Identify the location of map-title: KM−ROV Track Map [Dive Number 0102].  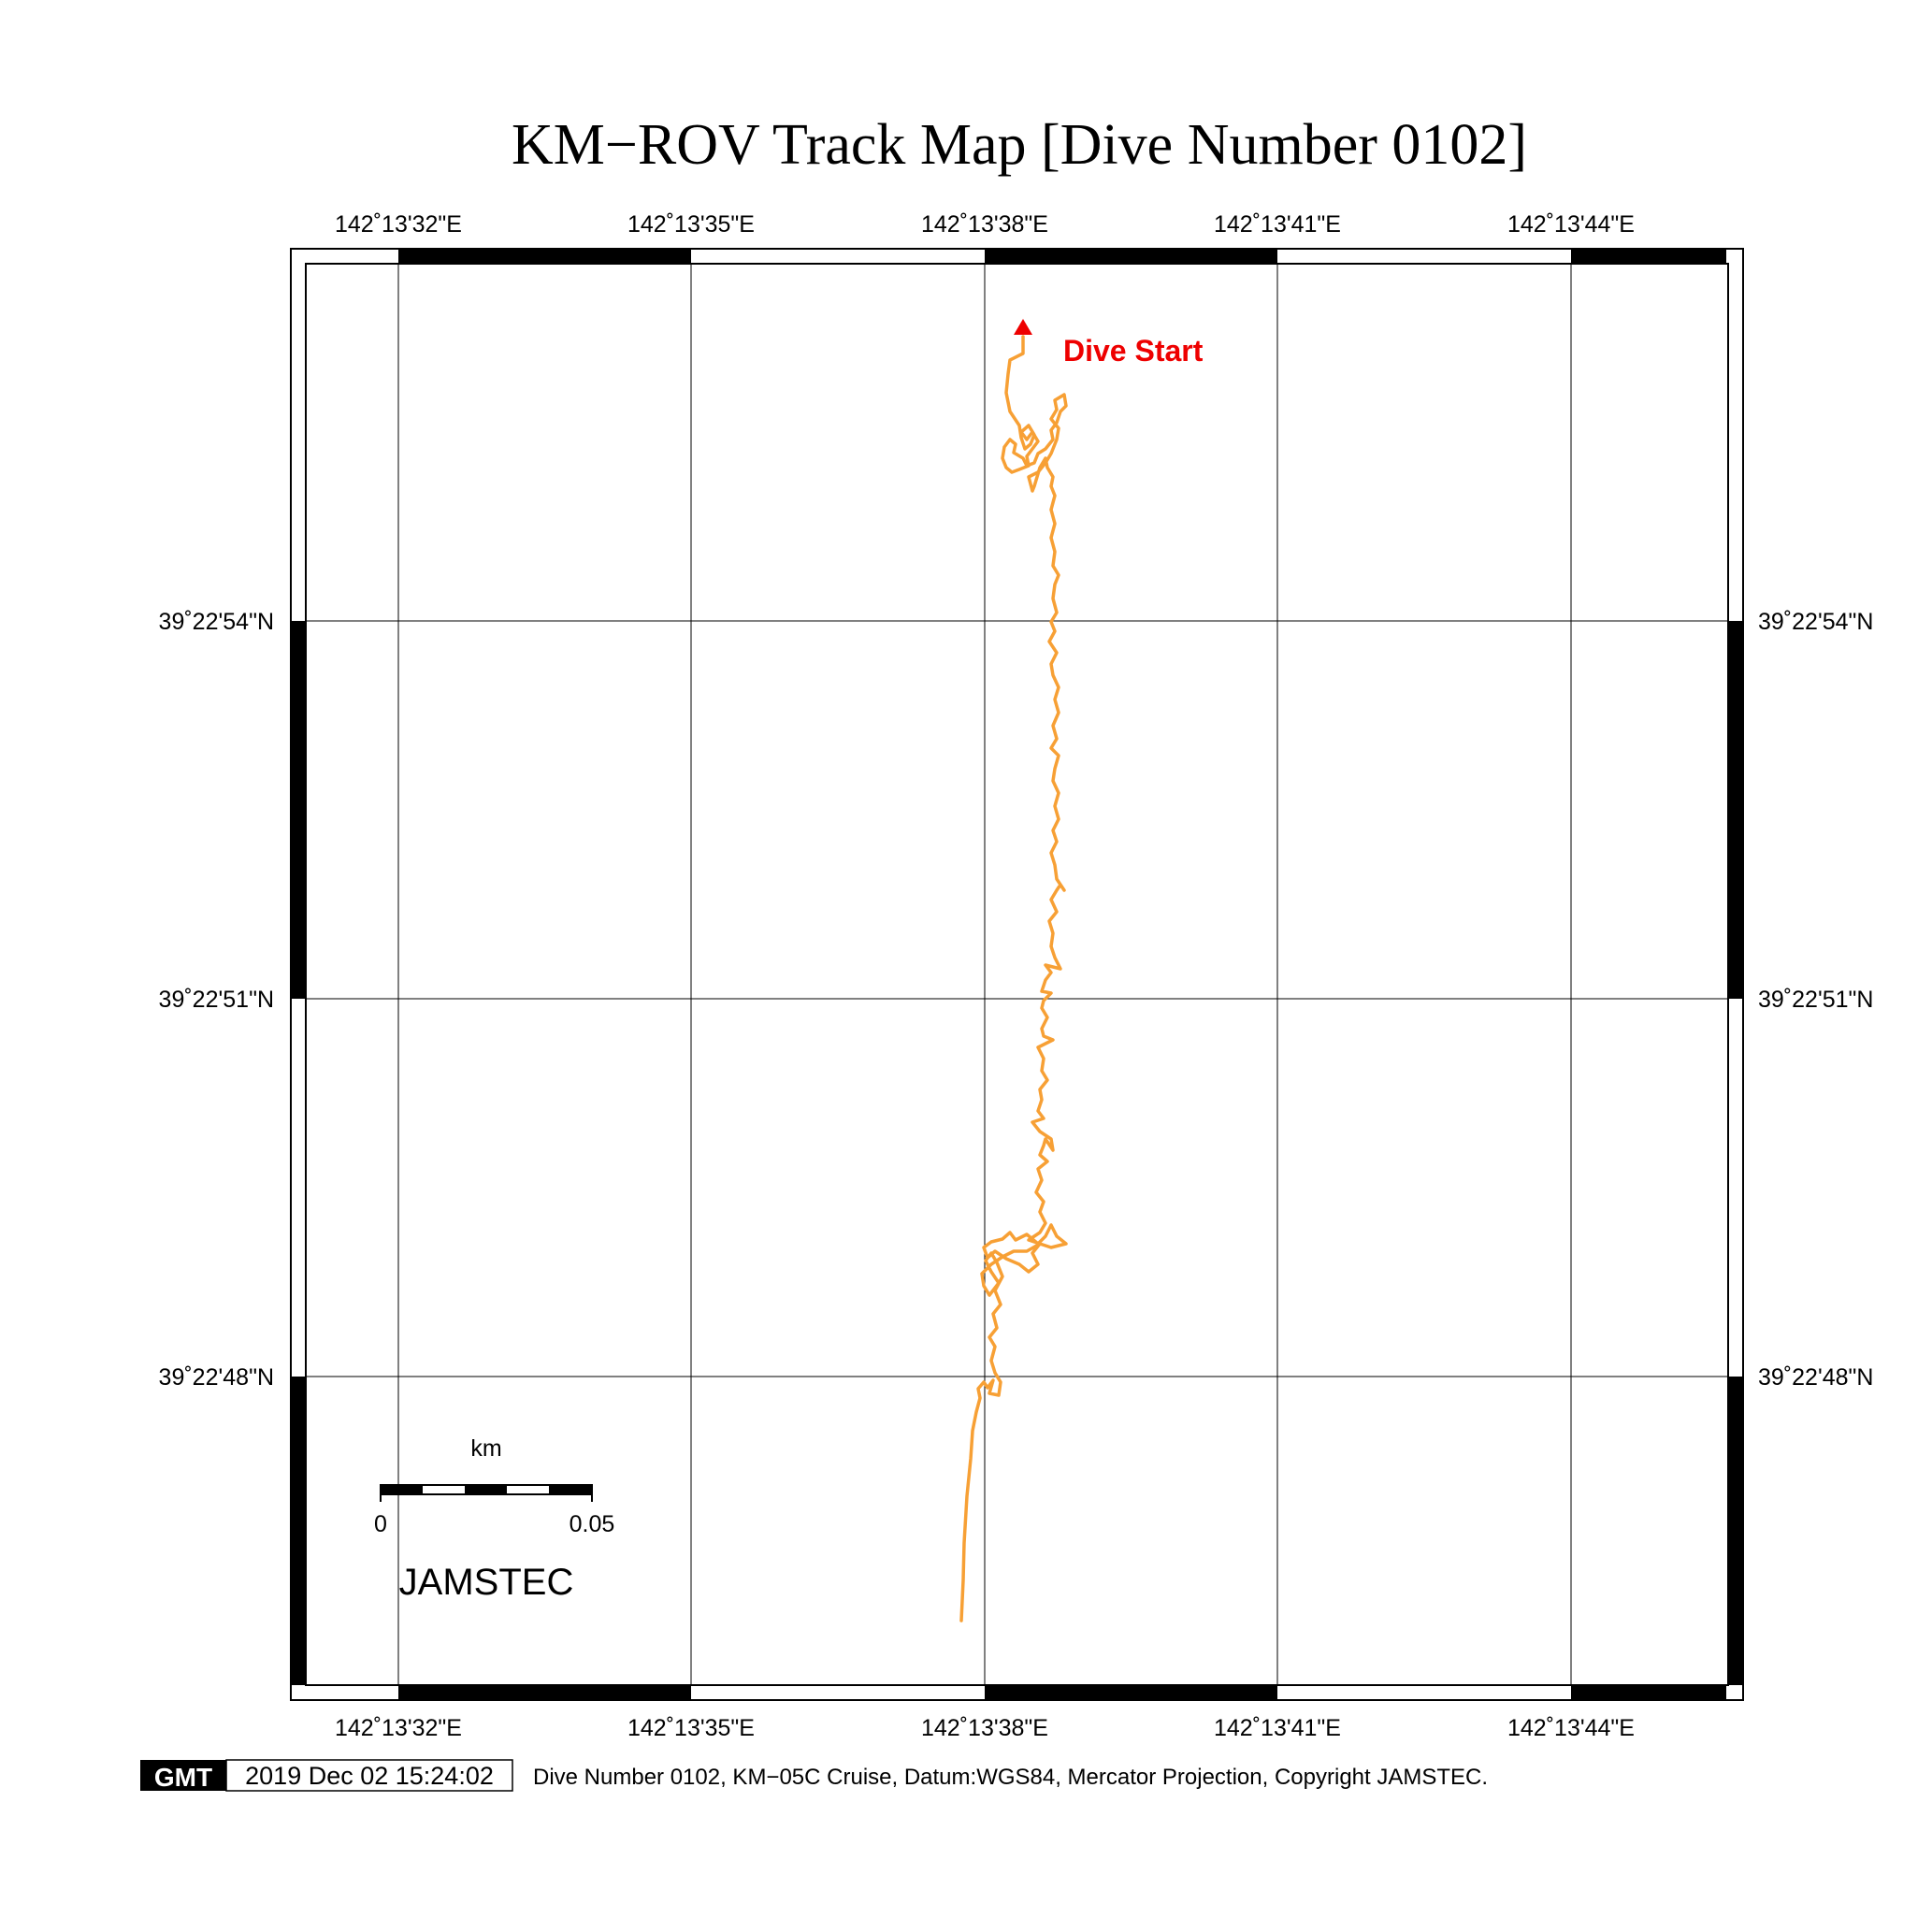
(1019, 145).